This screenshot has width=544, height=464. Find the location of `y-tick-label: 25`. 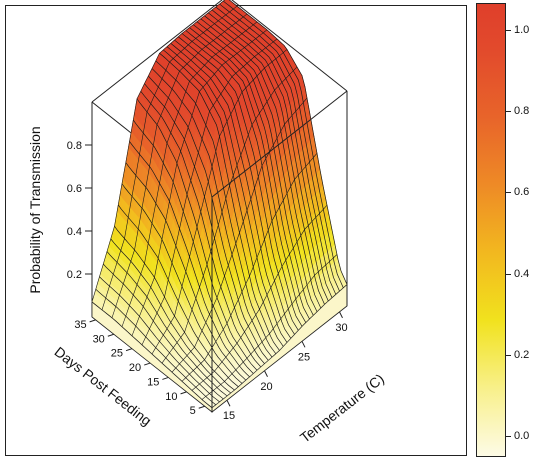

y-tick-label: 25 is located at coordinates (117, 354).